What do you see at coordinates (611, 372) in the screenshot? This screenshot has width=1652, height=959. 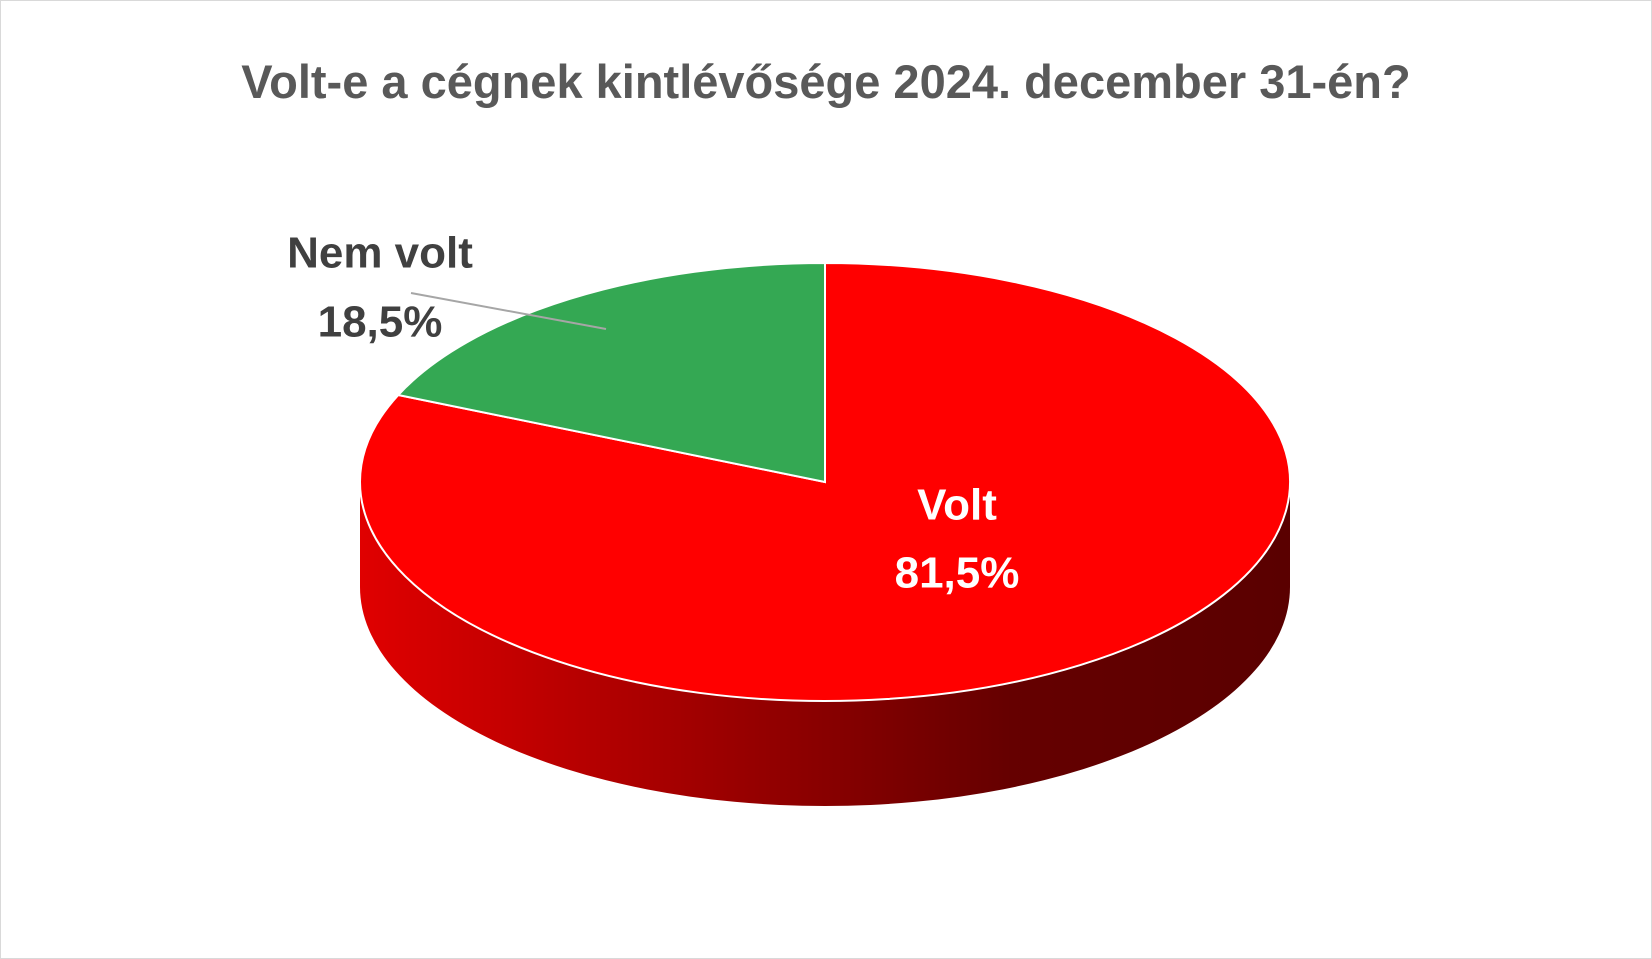 I see `pie-slice` at bounding box center [611, 372].